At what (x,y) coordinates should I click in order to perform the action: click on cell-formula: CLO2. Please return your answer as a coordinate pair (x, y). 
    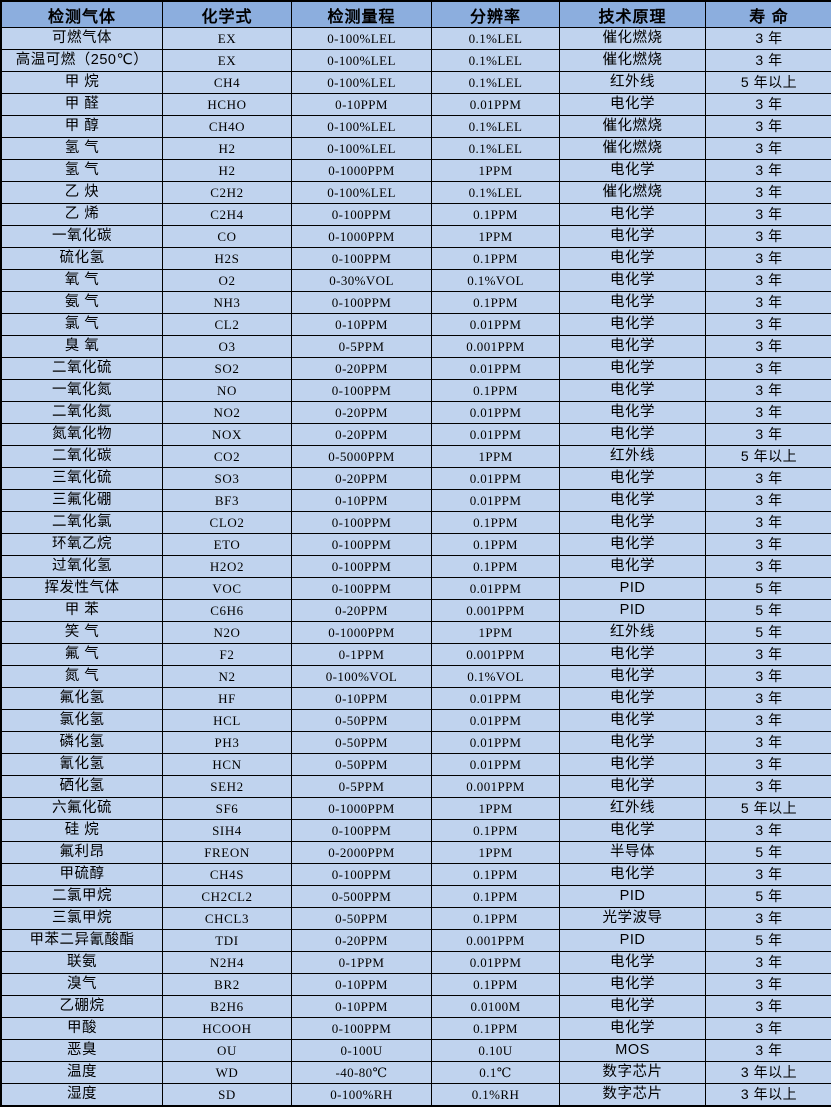
    Looking at the image, I should click on (227, 523).